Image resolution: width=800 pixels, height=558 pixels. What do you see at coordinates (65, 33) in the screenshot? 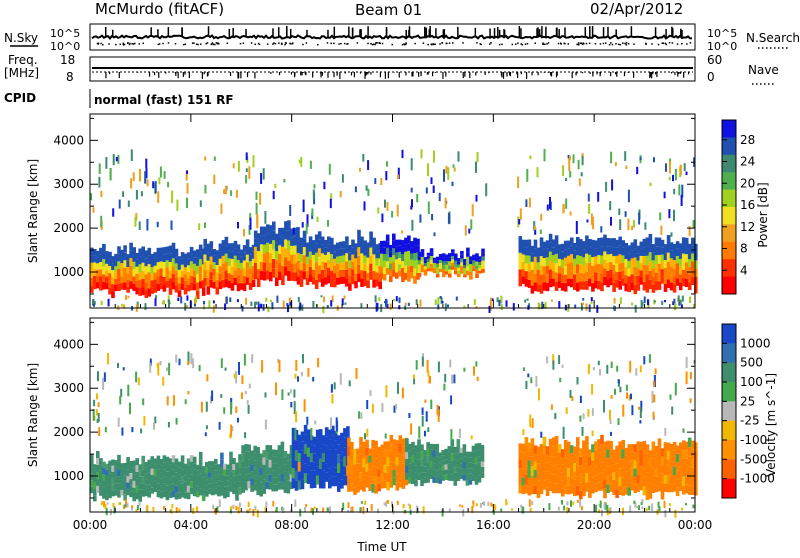
I see `nsky-tick-high: 10^5` at bounding box center [65, 33].